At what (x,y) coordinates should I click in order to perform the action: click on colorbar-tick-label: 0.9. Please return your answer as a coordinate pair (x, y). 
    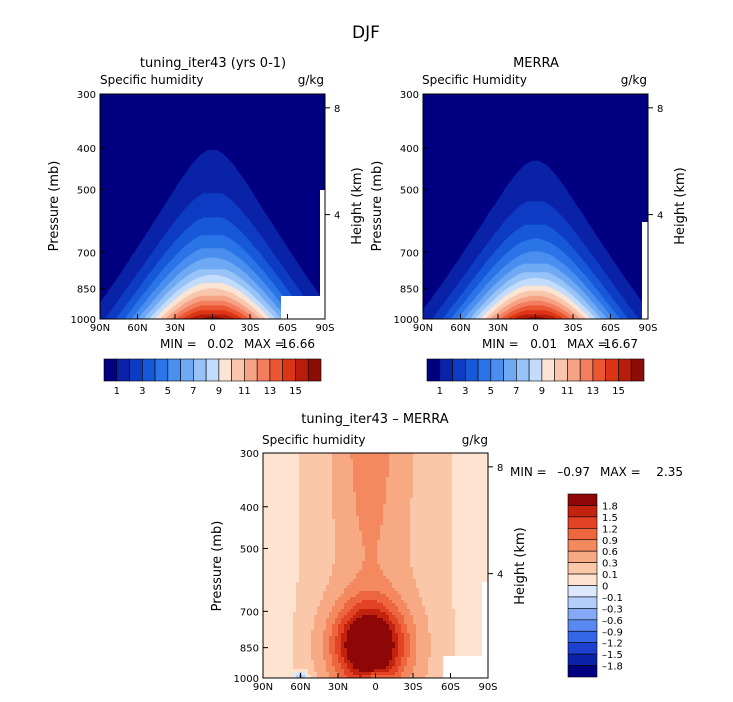
    Looking at the image, I should click on (610, 541).